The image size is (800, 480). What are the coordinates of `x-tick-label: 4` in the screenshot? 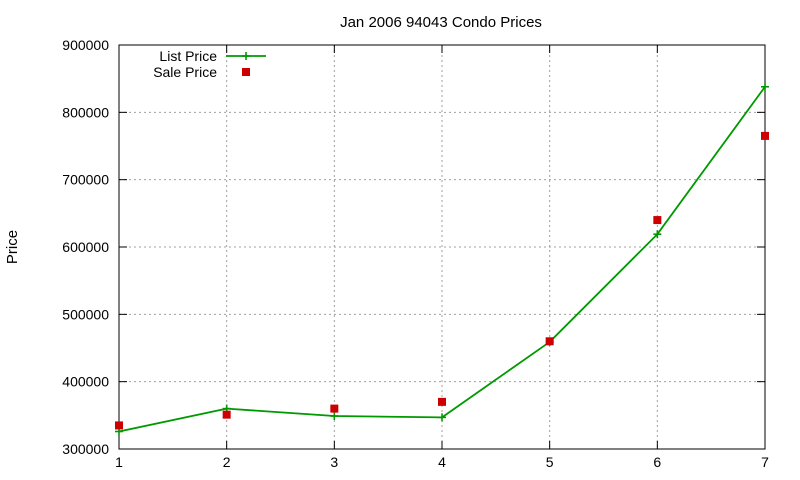 It's located at (442, 462).